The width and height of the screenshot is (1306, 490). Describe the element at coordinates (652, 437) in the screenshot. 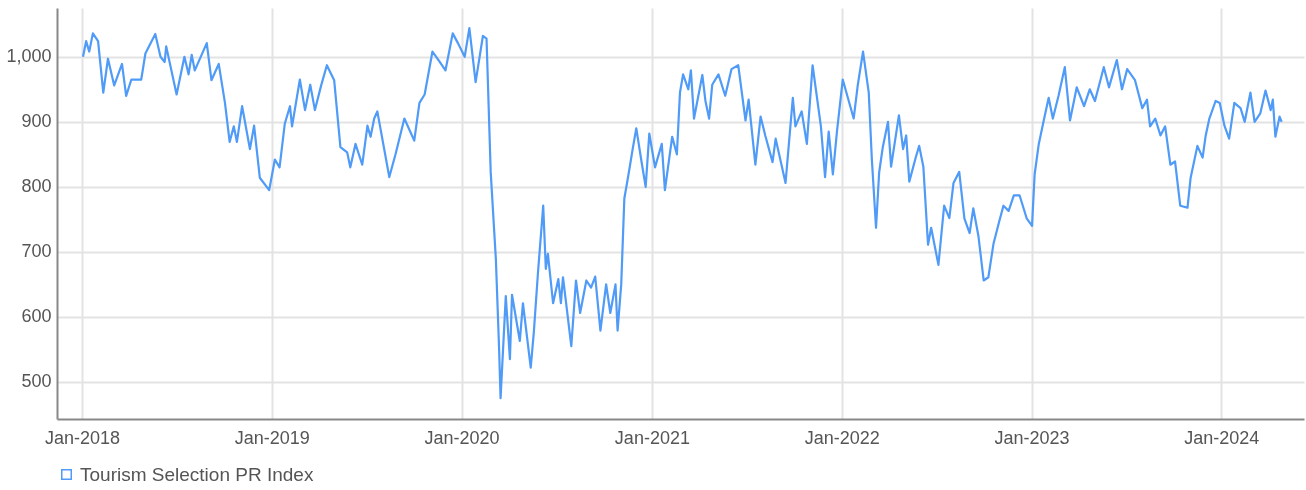

I see `x-tick-label: Jan-2021` at that location.